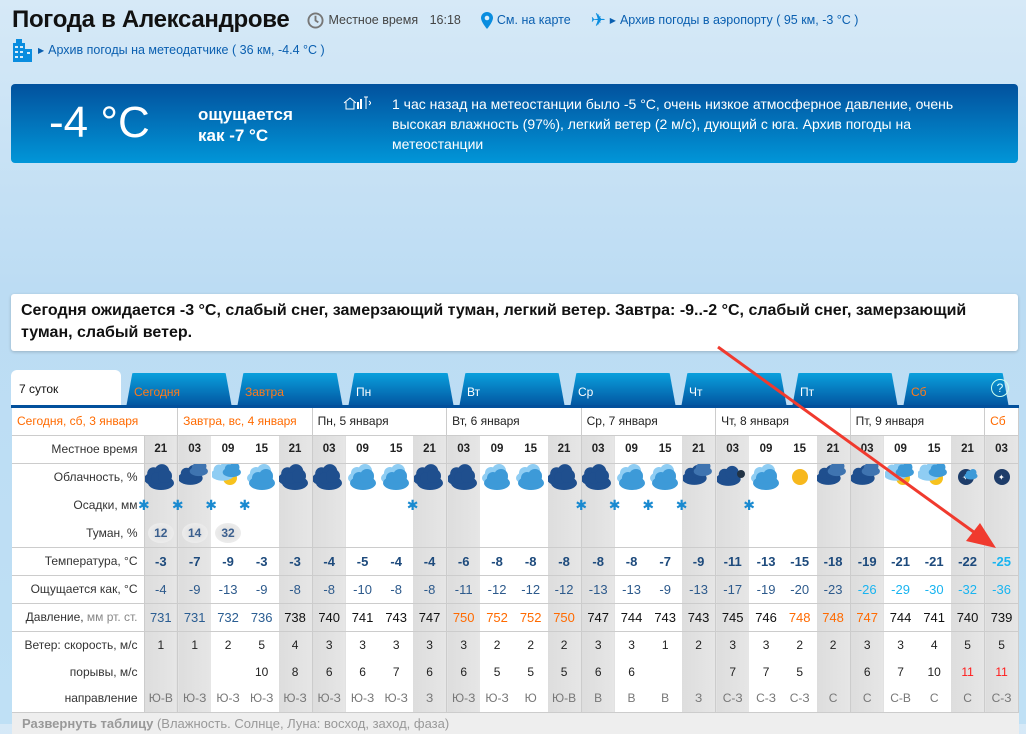  I want to click on cell-pressure: 747, so click(598, 617).